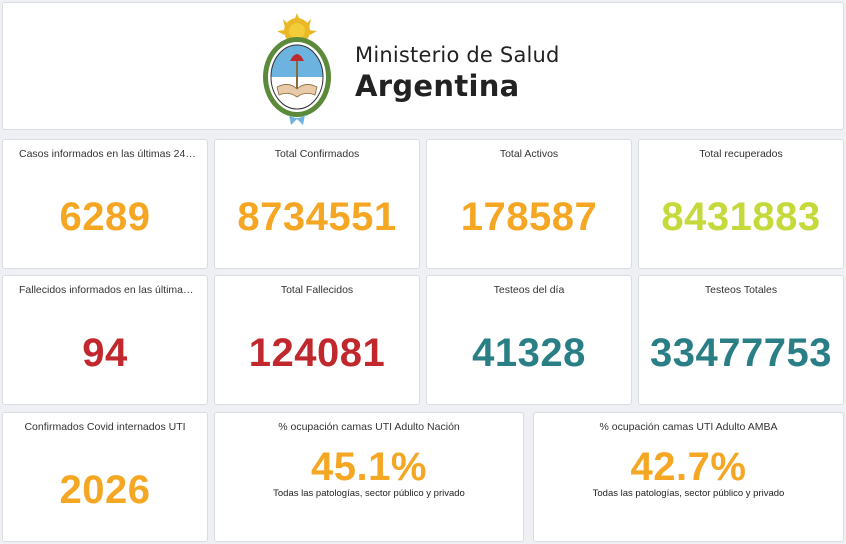 The width and height of the screenshot is (846, 544). I want to click on ministry-name: Ministerio de Salud, so click(457, 55).